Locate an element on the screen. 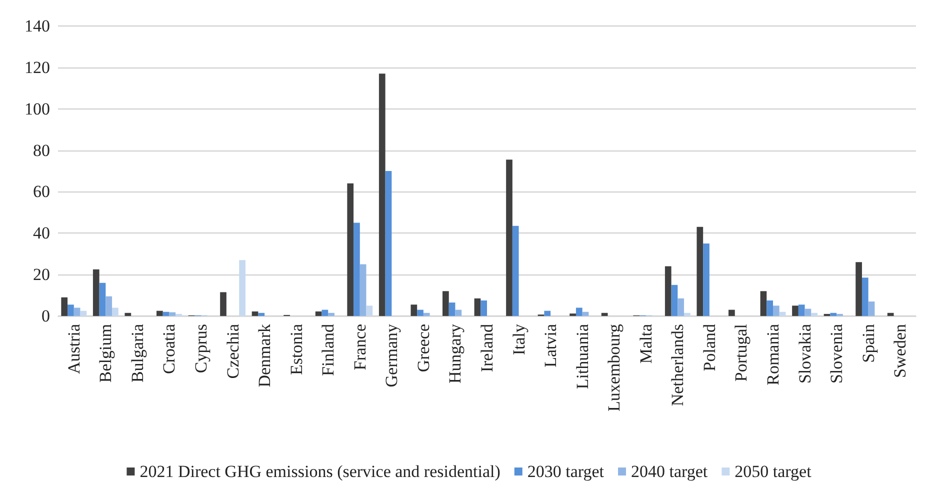  y-tick-label: 80 is located at coordinates (41, 150).